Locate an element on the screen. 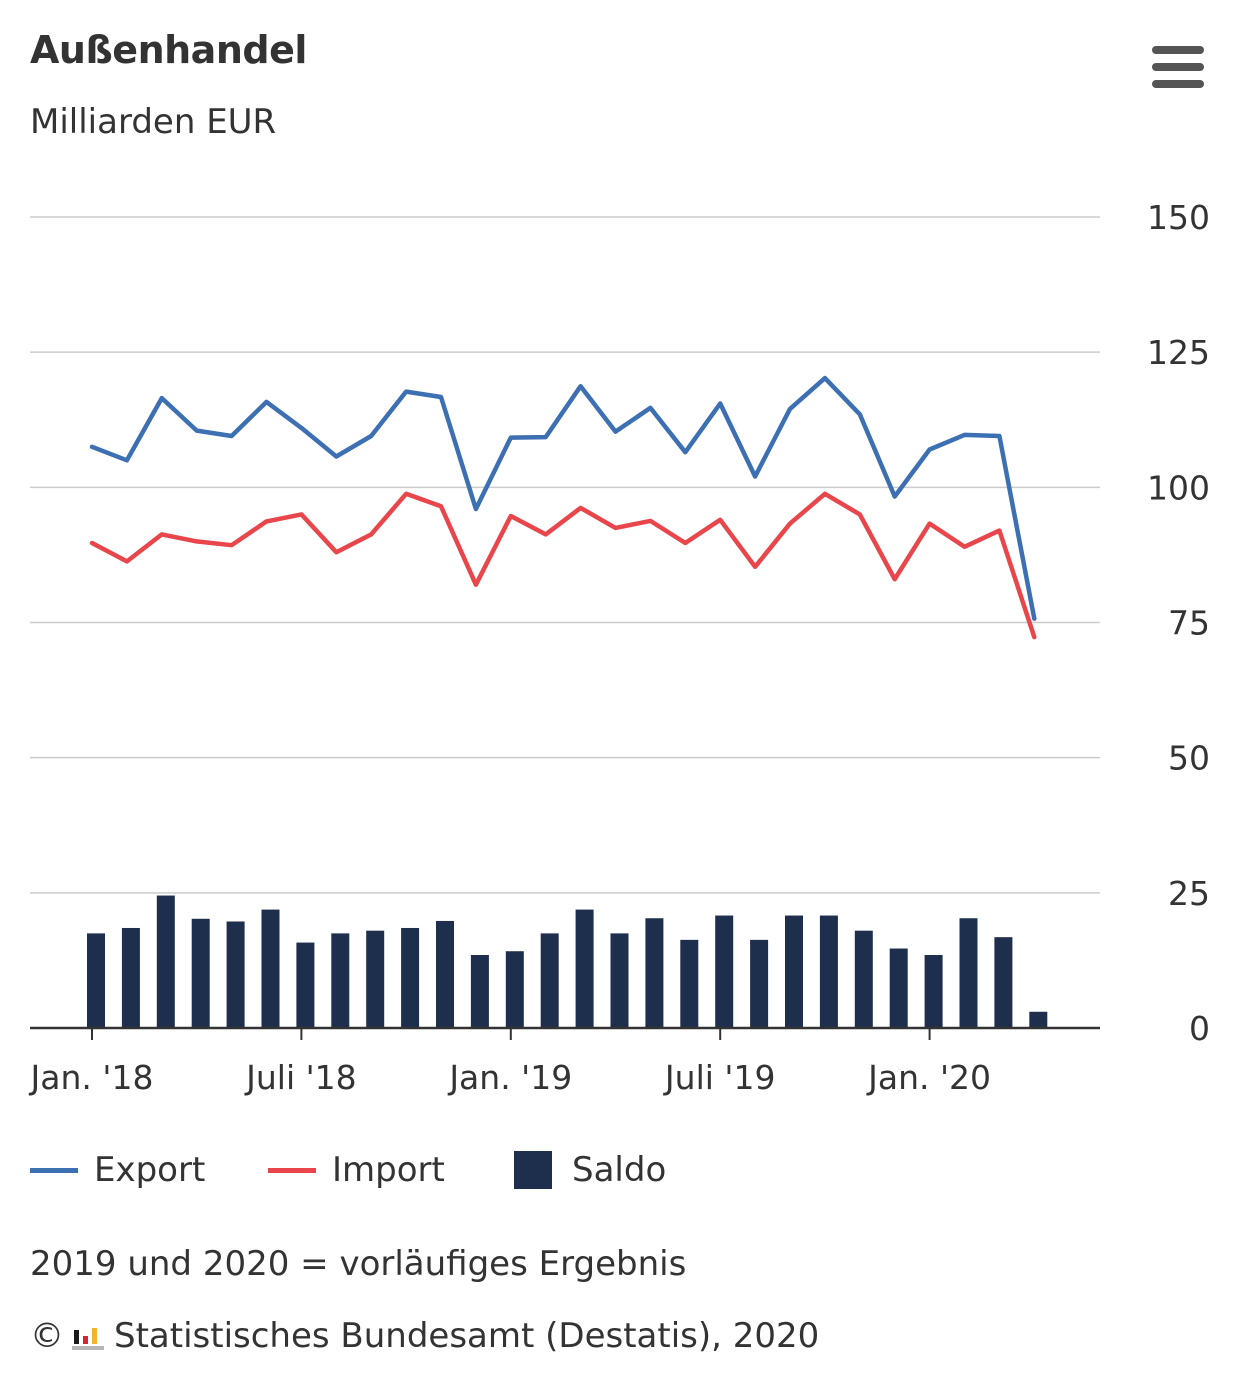 Image resolution: width=1242 pixels, height=1393 pixels. x-tick-label: Juli '19 is located at coordinates (719, 1077).